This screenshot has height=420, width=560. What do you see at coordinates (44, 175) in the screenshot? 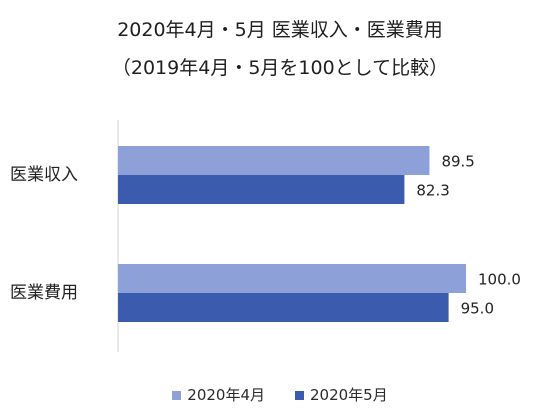
I see `category-label: 医業収入` at bounding box center [44, 175].